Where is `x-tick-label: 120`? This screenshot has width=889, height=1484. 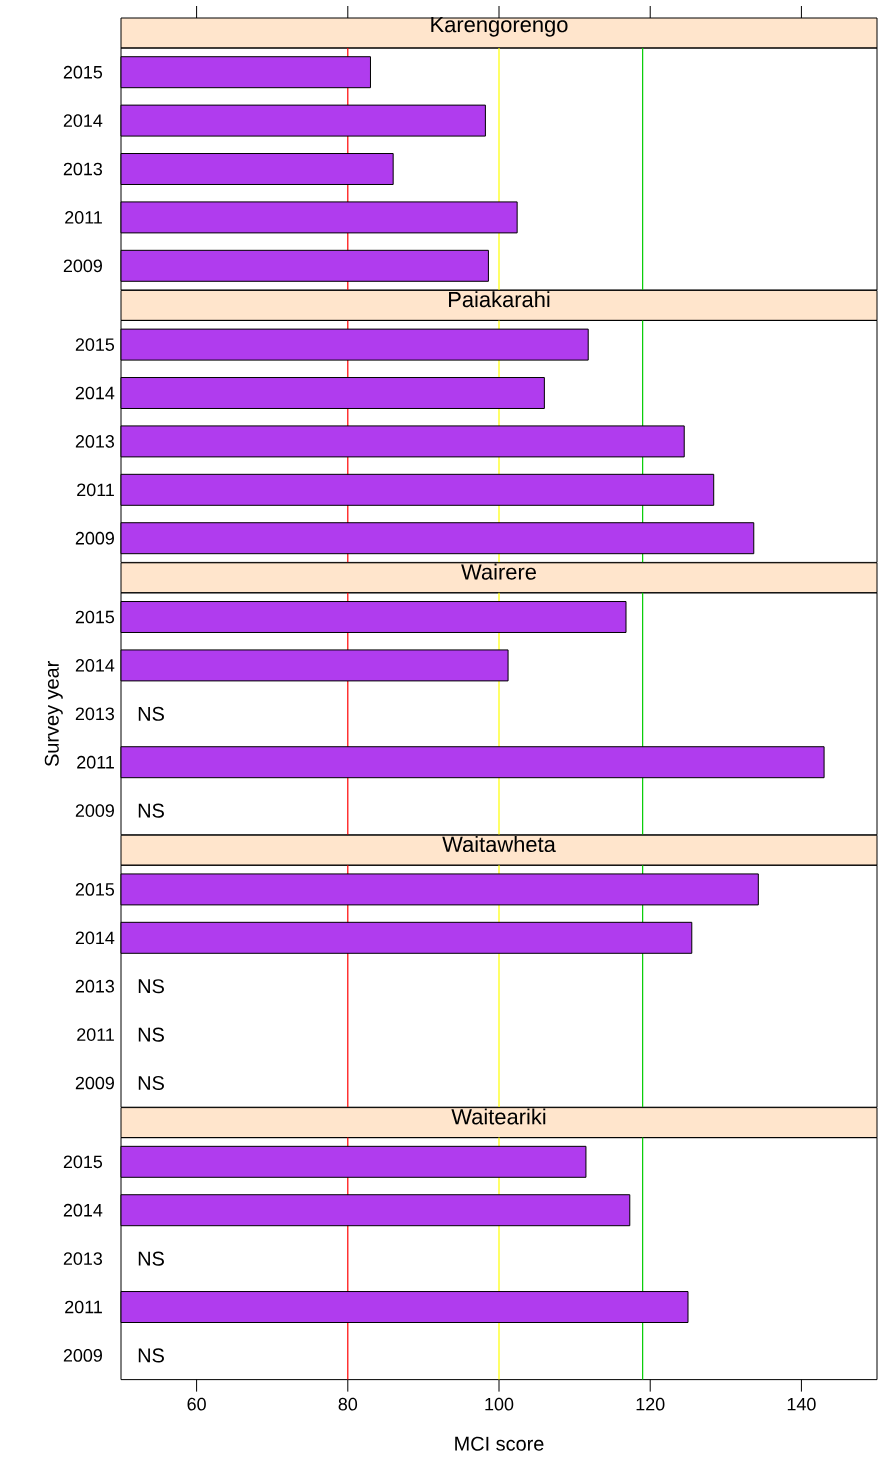 x-tick-label: 120 is located at coordinates (650, 1404).